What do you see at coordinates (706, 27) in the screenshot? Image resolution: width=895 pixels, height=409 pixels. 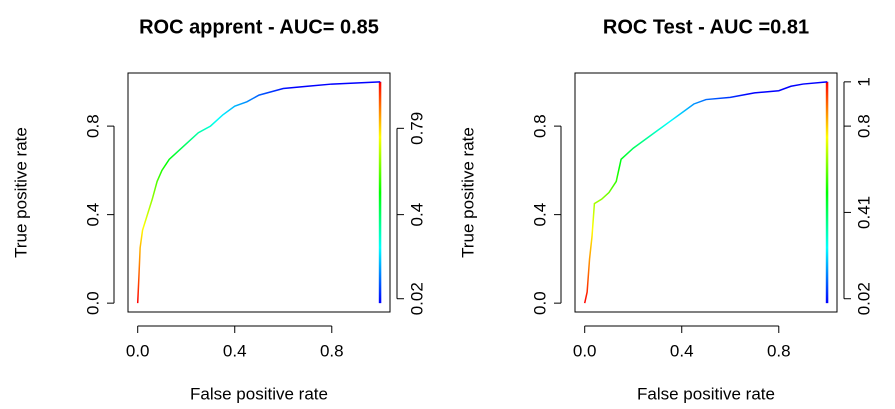 I see `chart-title: ROC Test - AUC =0.81` at bounding box center [706, 27].